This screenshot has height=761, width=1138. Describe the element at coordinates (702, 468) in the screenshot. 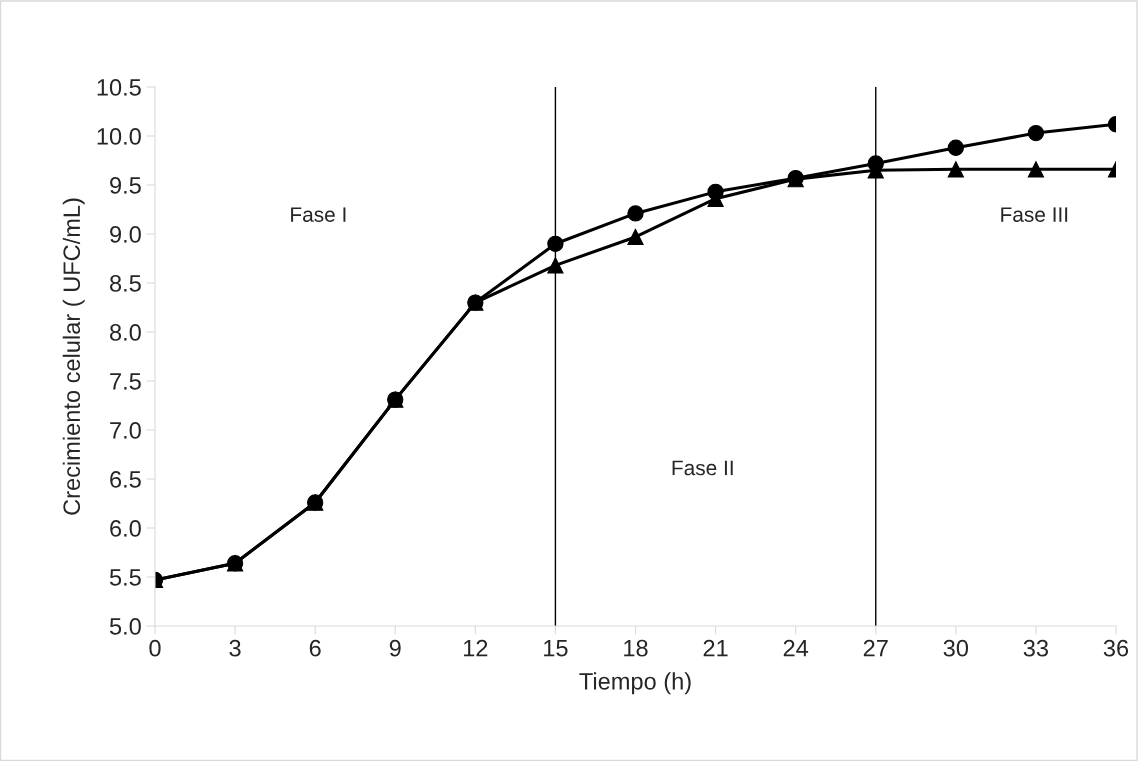

I see `annotation: Fase II` at that location.